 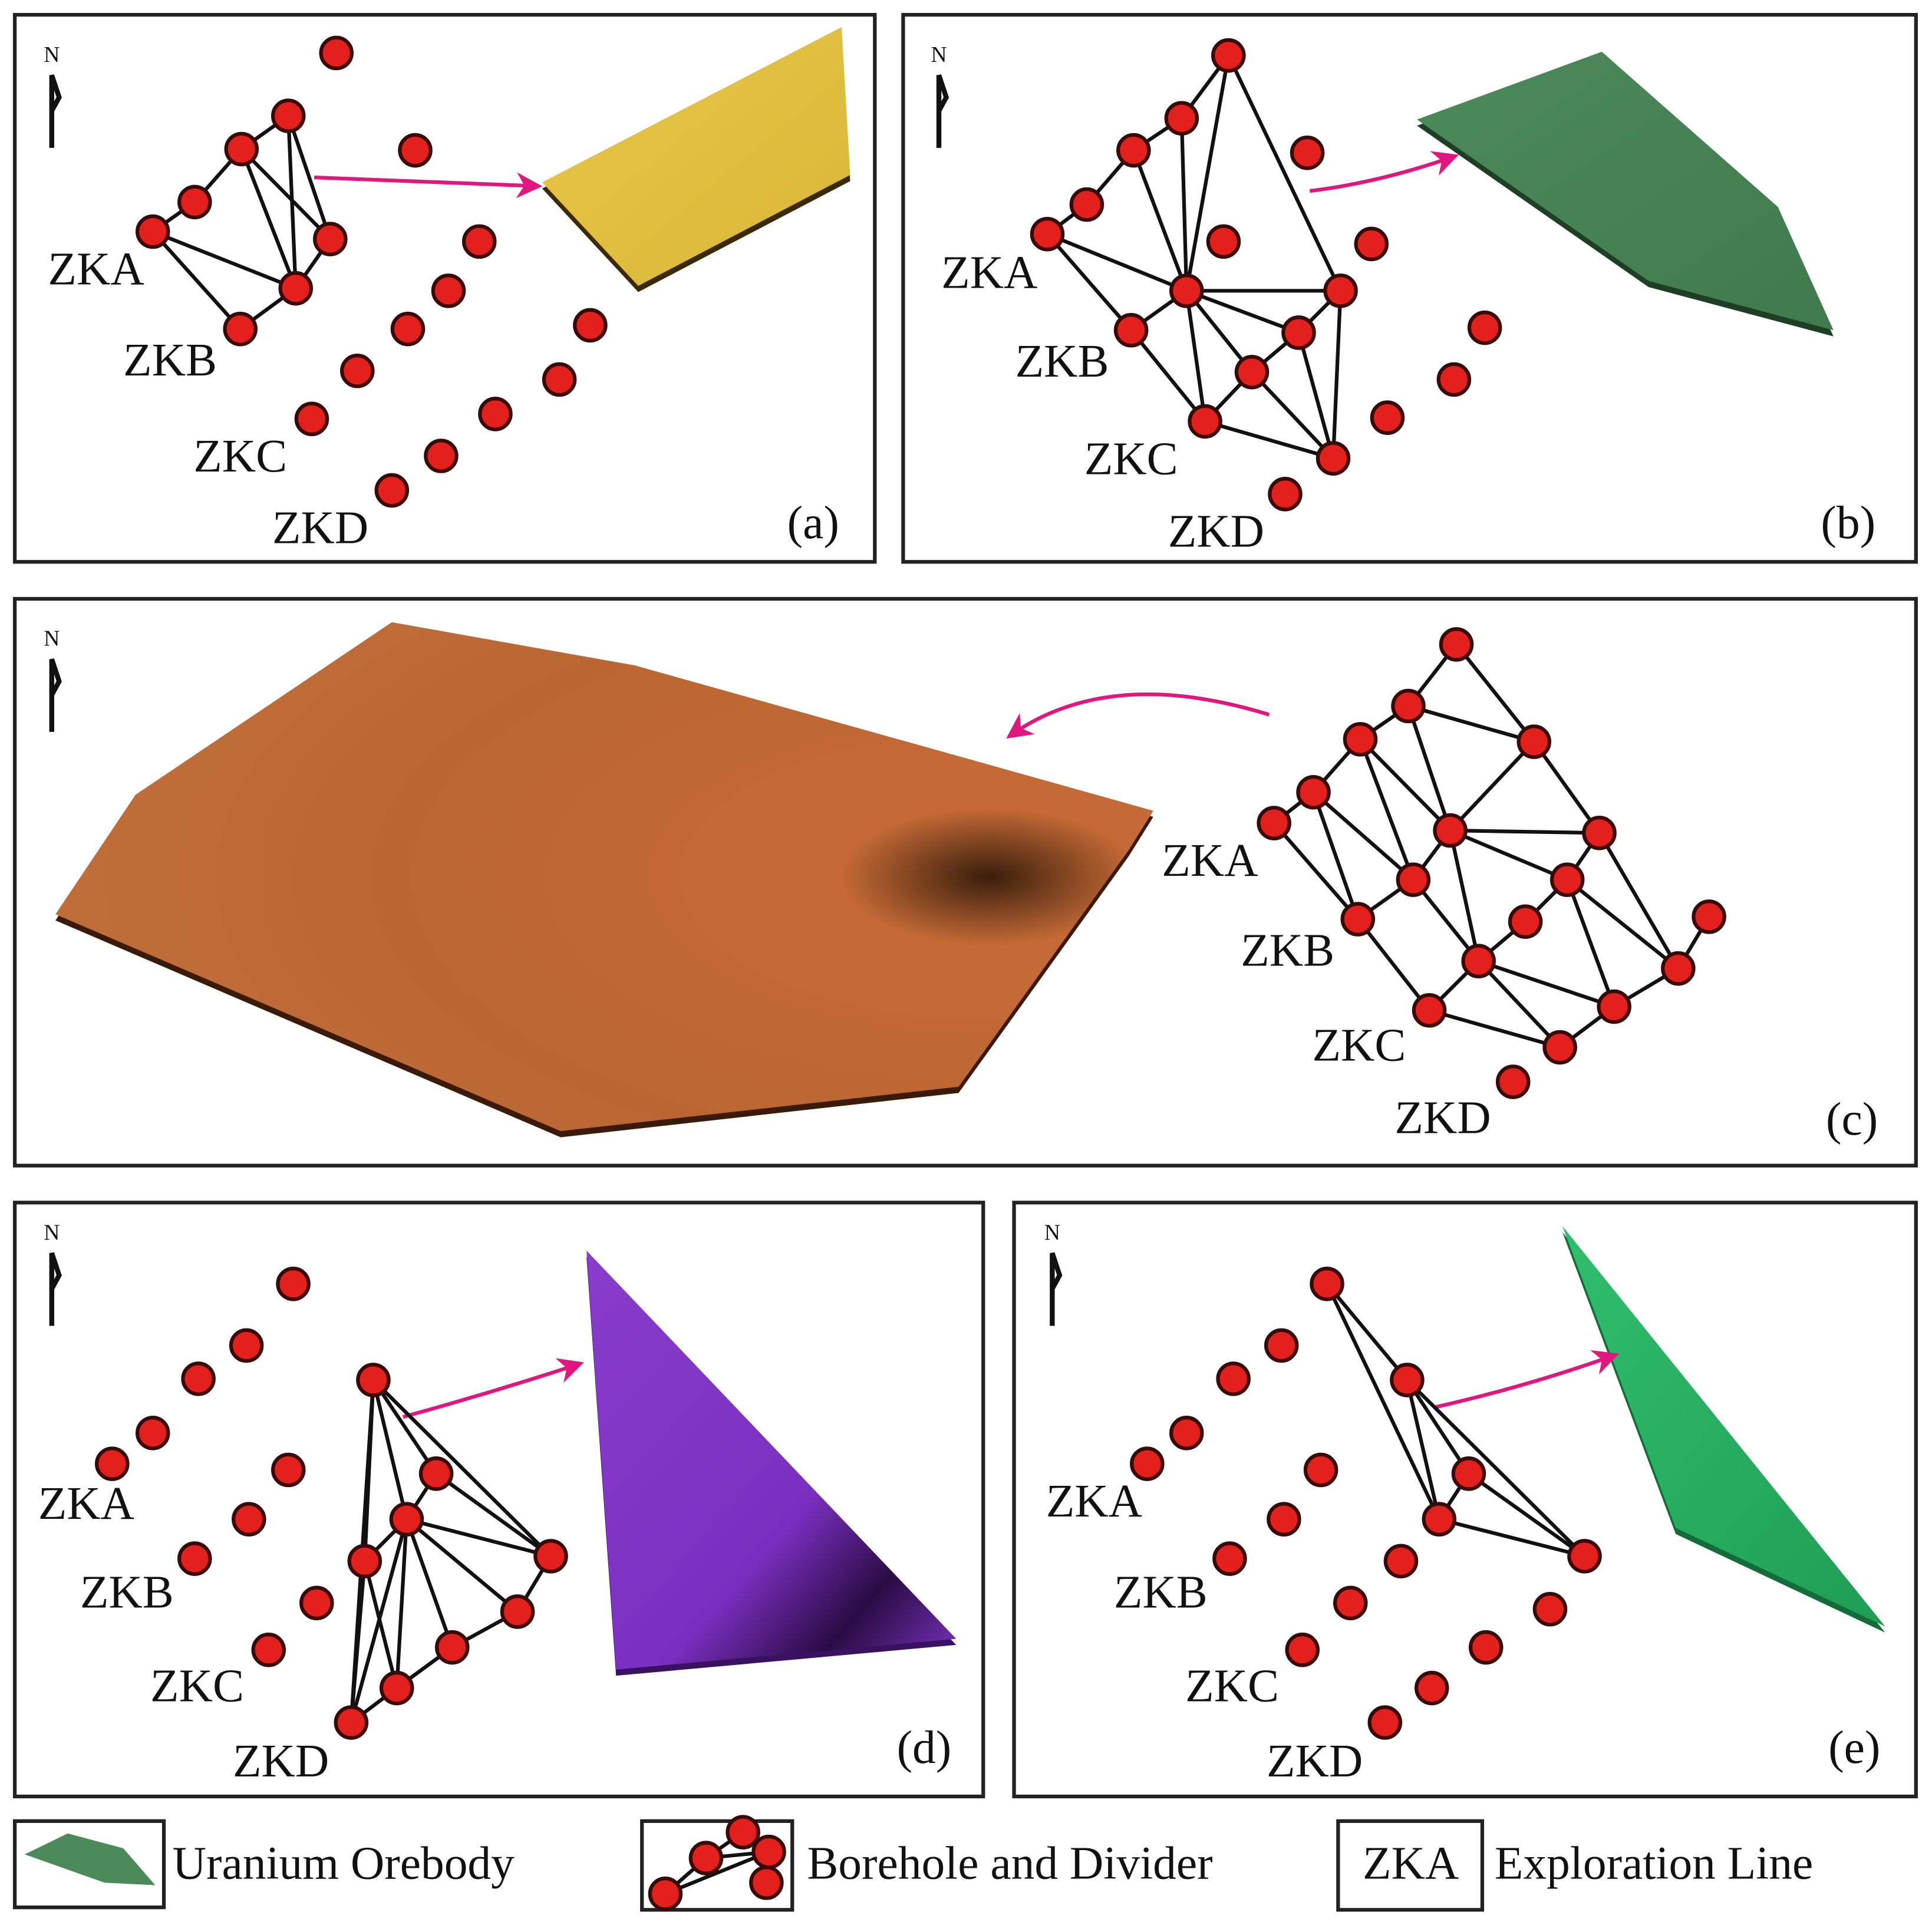 I want to click on exploration-line-label: ZKD, so click(x=1442, y=1118).